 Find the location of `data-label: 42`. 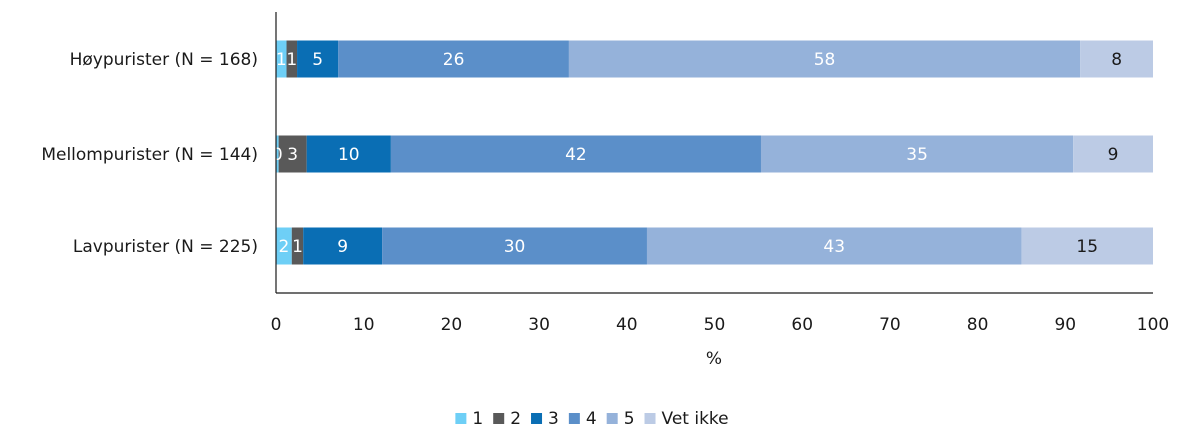

data-label: 42 is located at coordinates (576, 155).